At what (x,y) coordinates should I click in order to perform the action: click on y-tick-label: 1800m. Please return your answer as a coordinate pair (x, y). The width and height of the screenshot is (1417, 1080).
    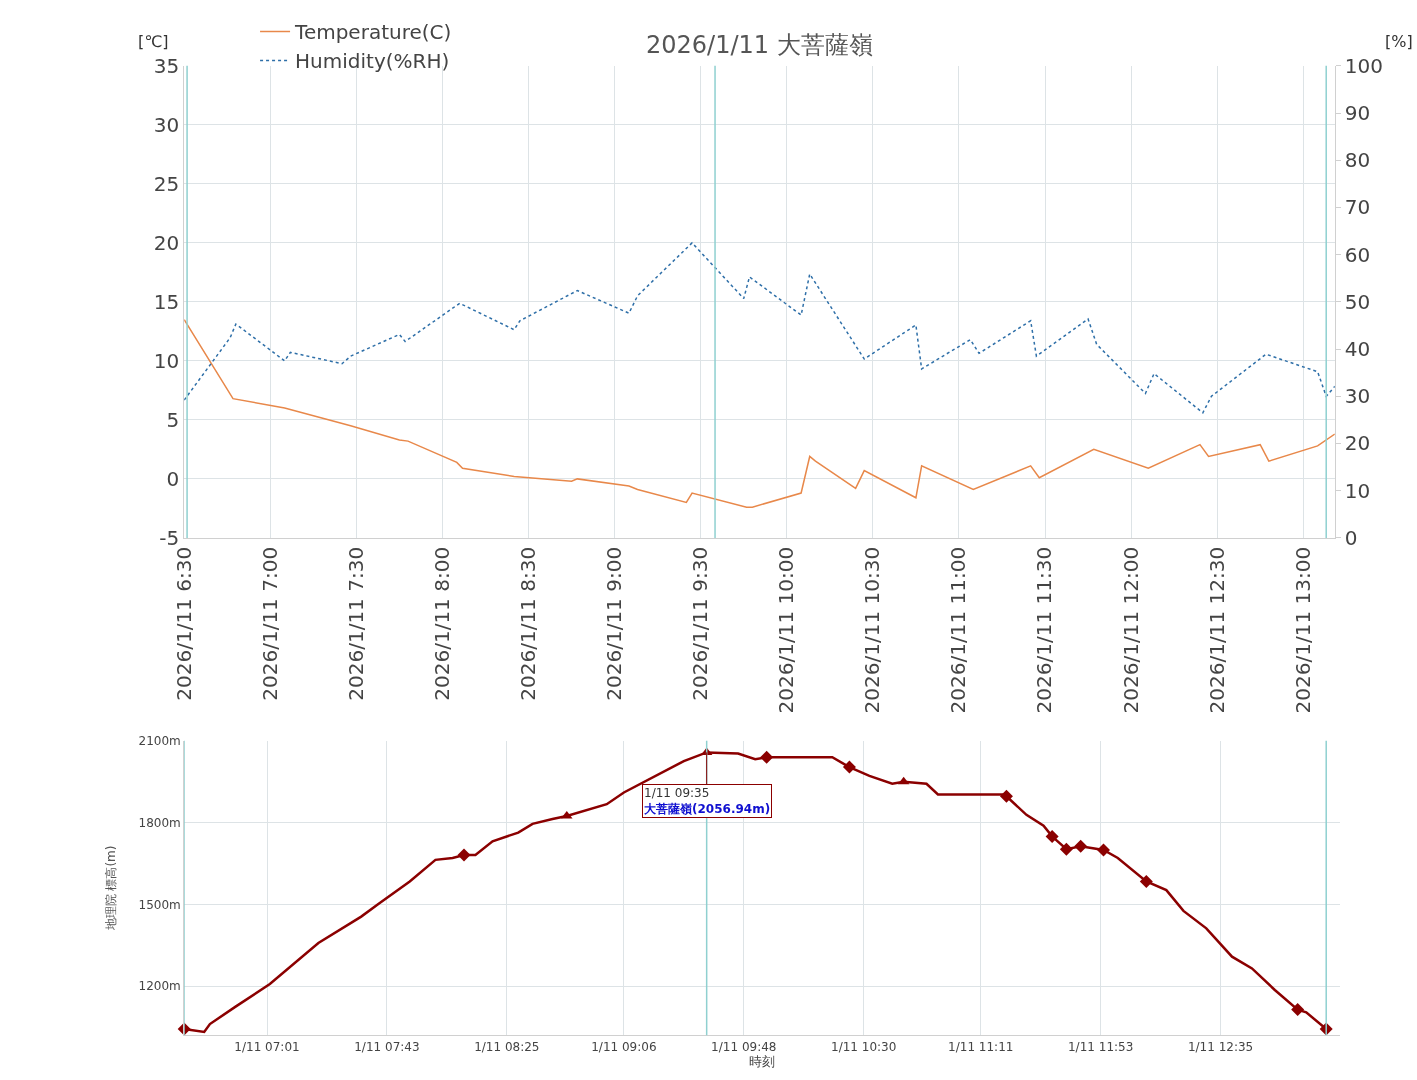
    Looking at the image, I should click on (159, 822).